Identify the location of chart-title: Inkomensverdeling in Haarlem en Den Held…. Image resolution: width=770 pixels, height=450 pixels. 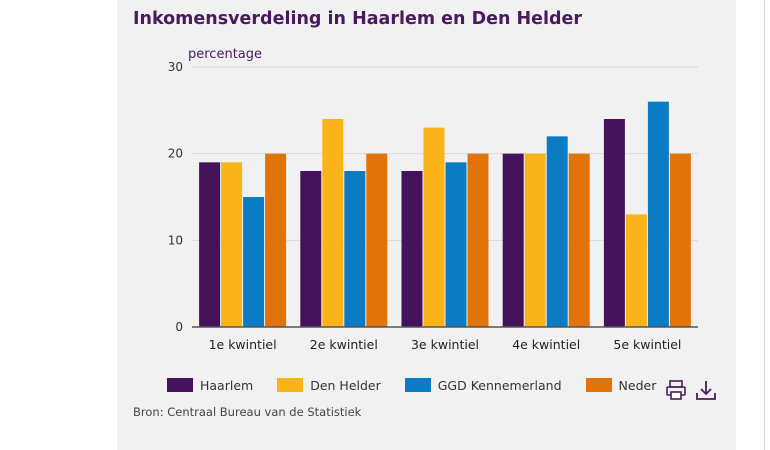
(358, 19).